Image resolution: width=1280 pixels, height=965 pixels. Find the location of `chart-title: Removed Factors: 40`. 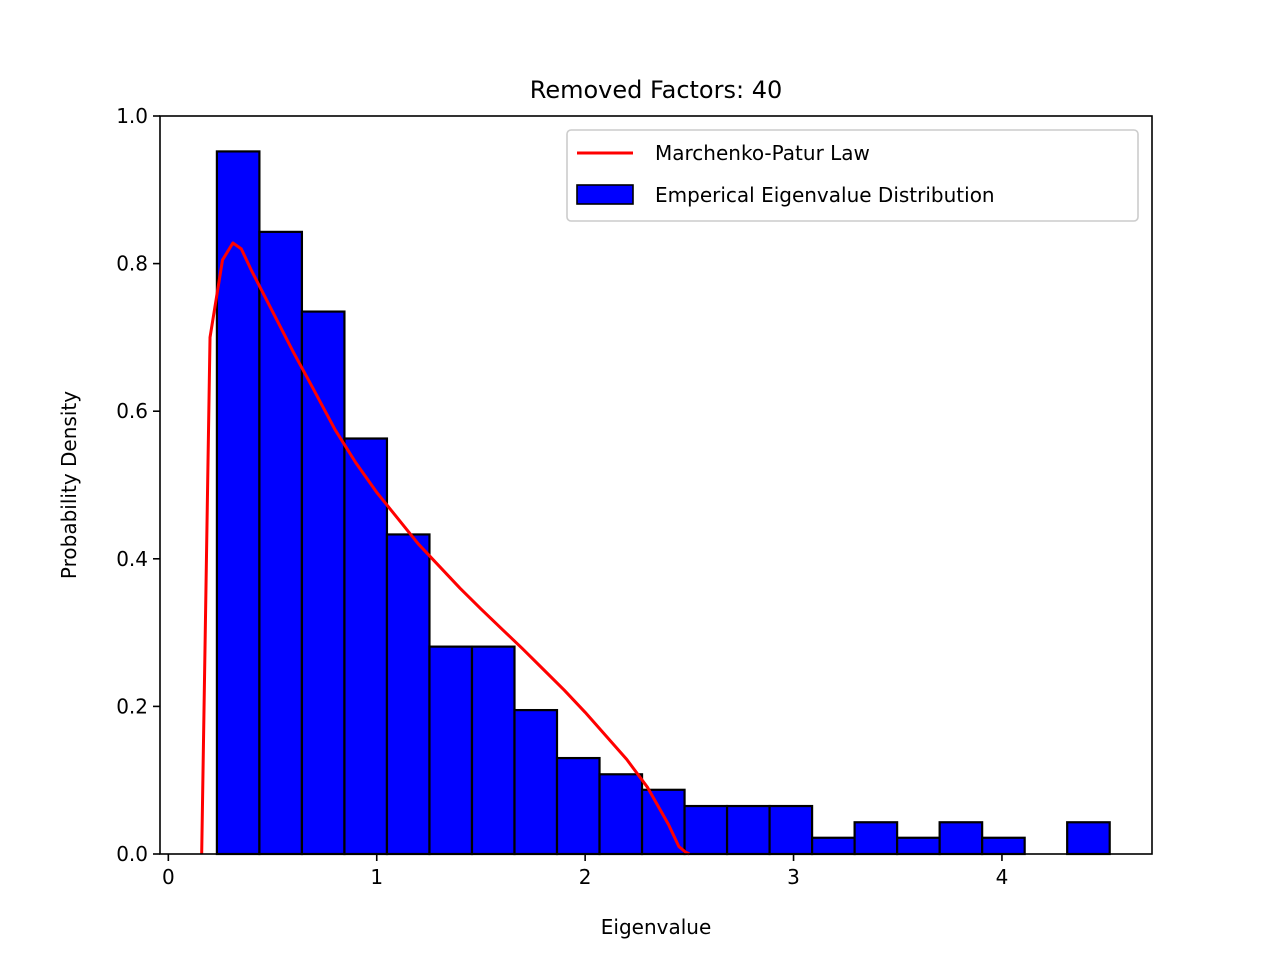

chart-title: Removed Factors: 40 is located at coordinates (656, 90).